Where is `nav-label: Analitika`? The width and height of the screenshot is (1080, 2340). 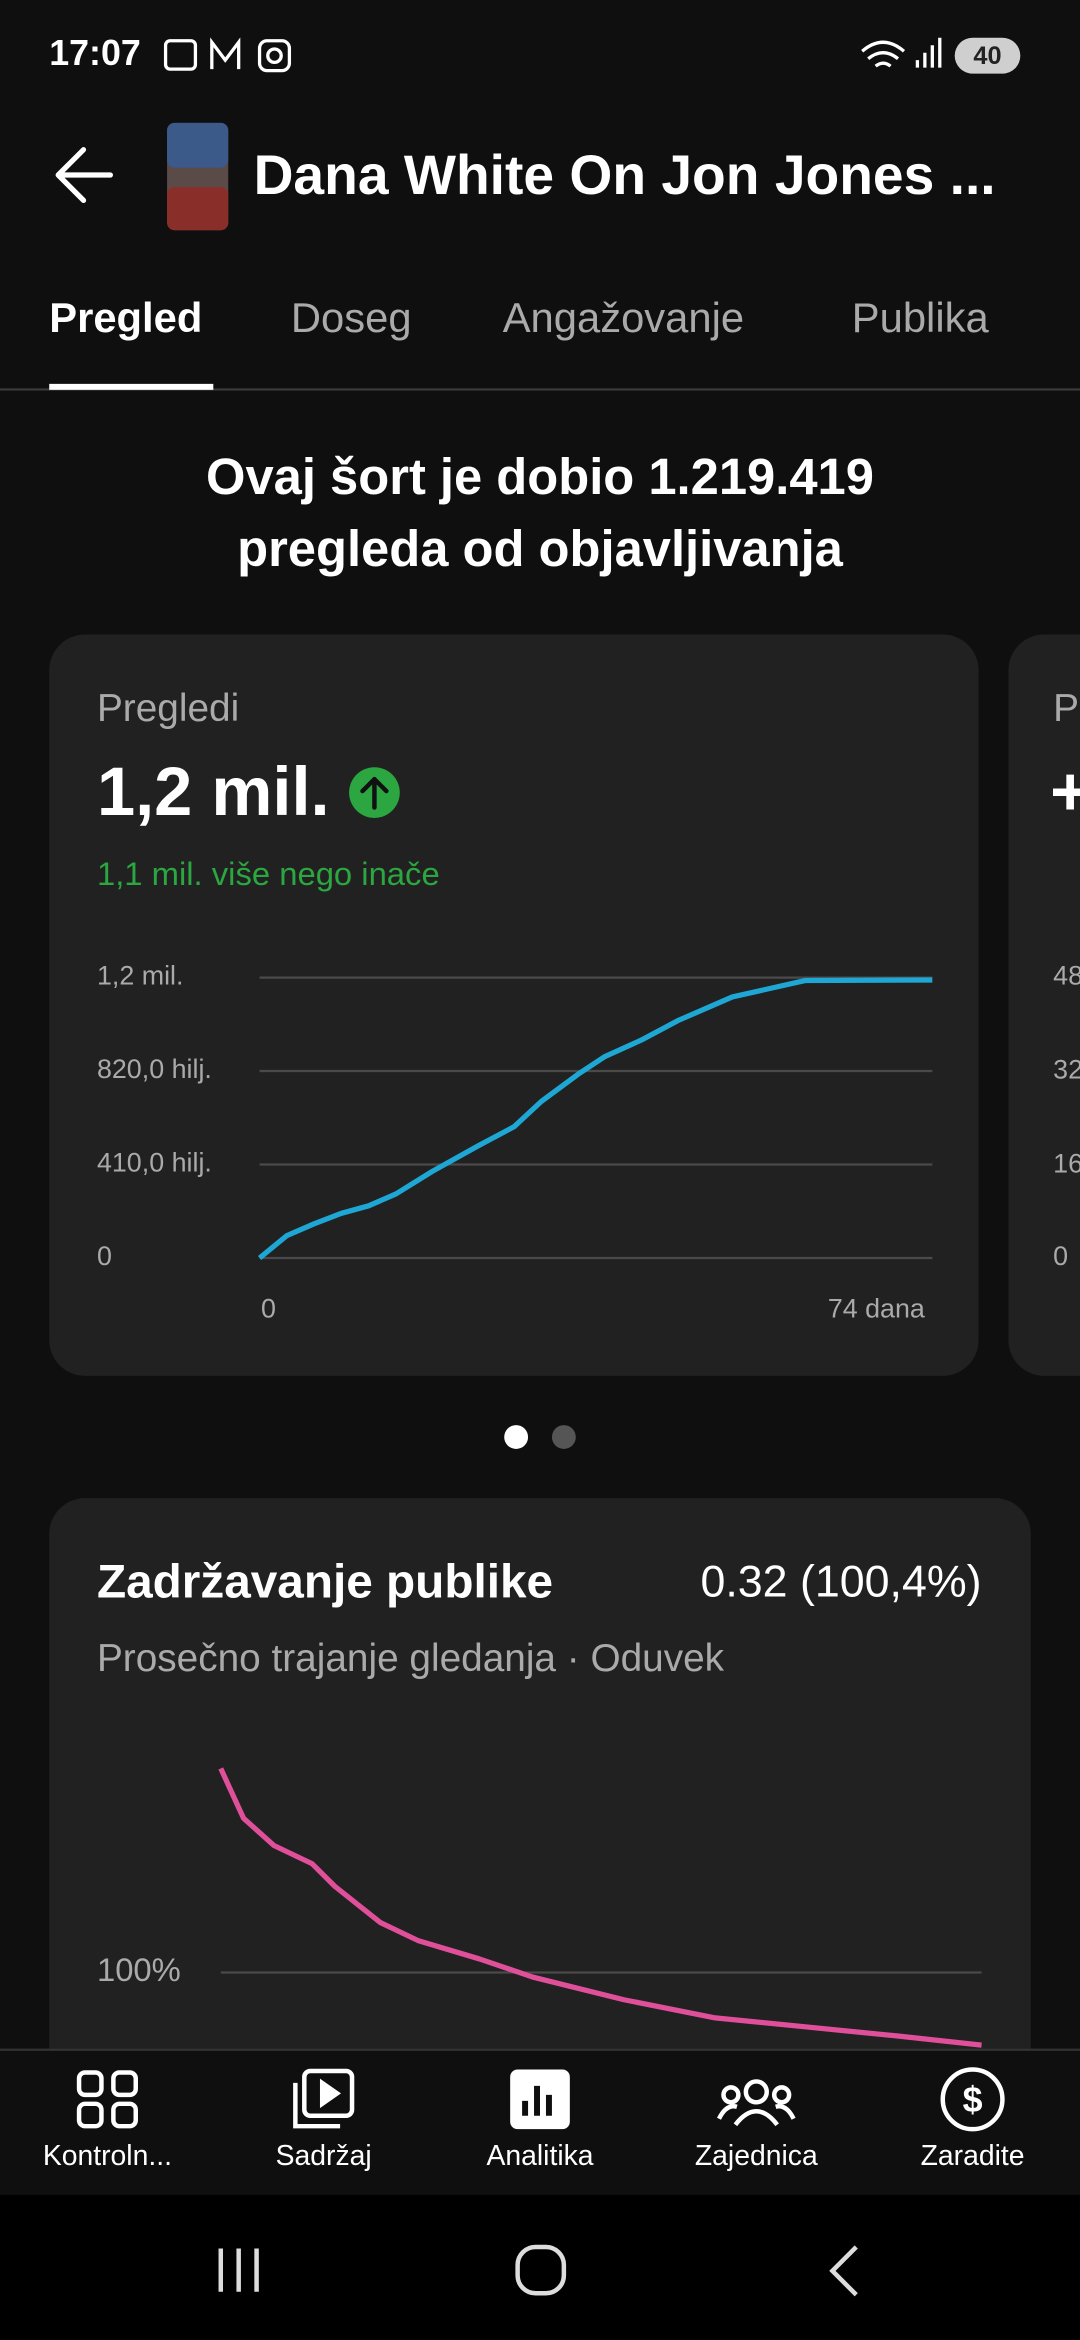 nav-label: Analitika is located at coordinates (539, 2156).